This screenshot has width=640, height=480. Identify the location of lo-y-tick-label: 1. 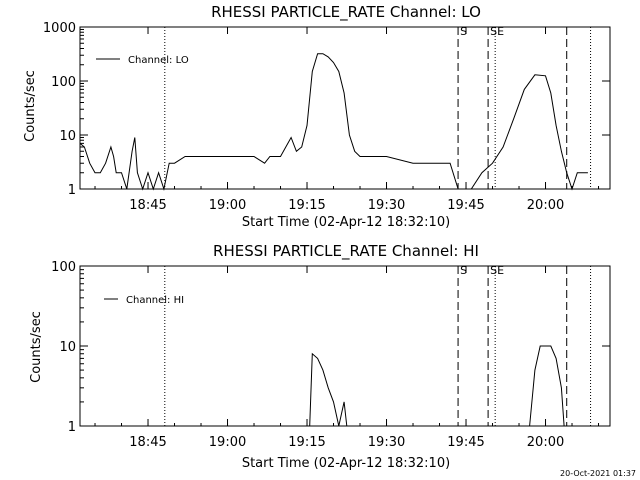
(72, 190).